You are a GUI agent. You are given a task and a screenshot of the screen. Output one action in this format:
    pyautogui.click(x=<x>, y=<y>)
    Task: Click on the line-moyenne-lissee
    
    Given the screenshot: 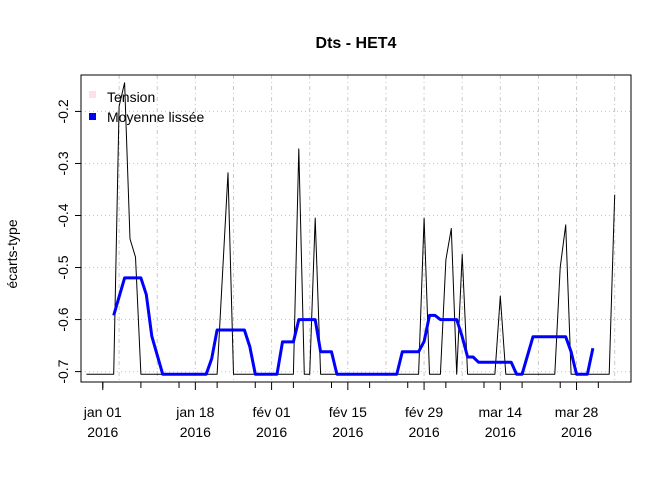 What is the action you would take?
    pyautogui.click(x=353, y=326)
    